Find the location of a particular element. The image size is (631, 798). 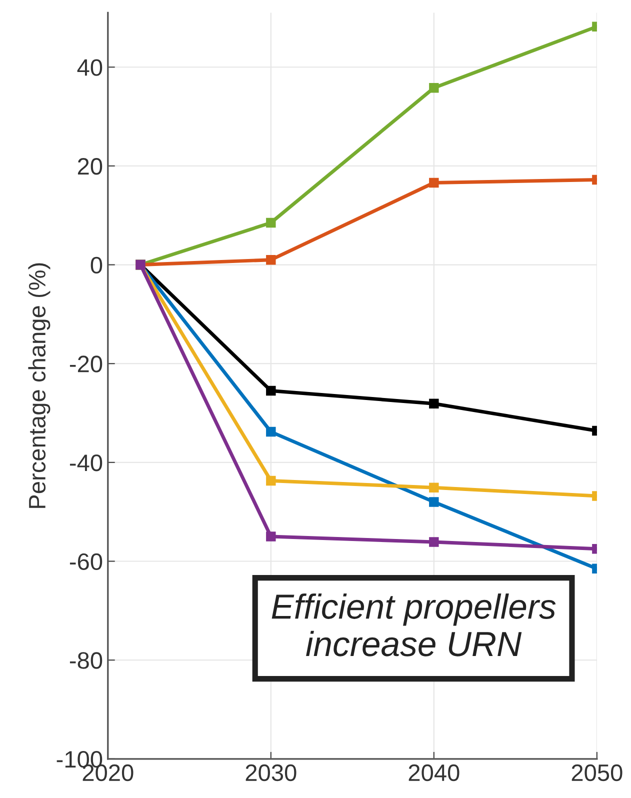

y-tick-label: -80 is located at coordinates (86, 660).